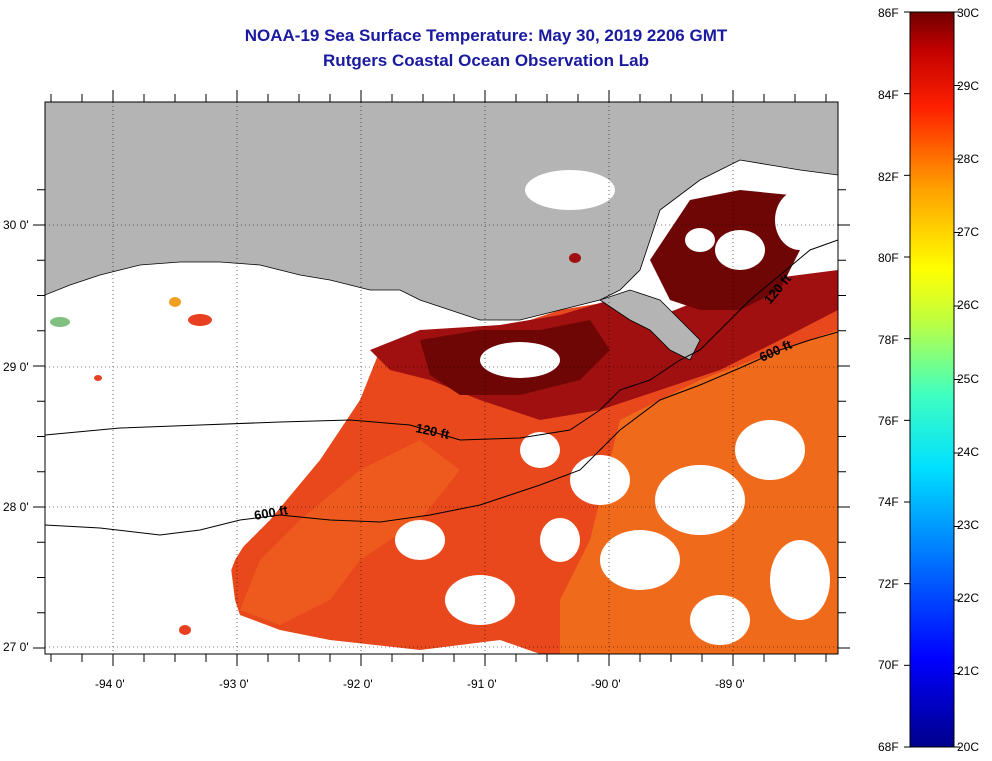 This screenshot has width=992, height=761. What do you see at coordinates (650, 325) in the screenshot?
I see `land-delta` at bounding box center [650, 325].